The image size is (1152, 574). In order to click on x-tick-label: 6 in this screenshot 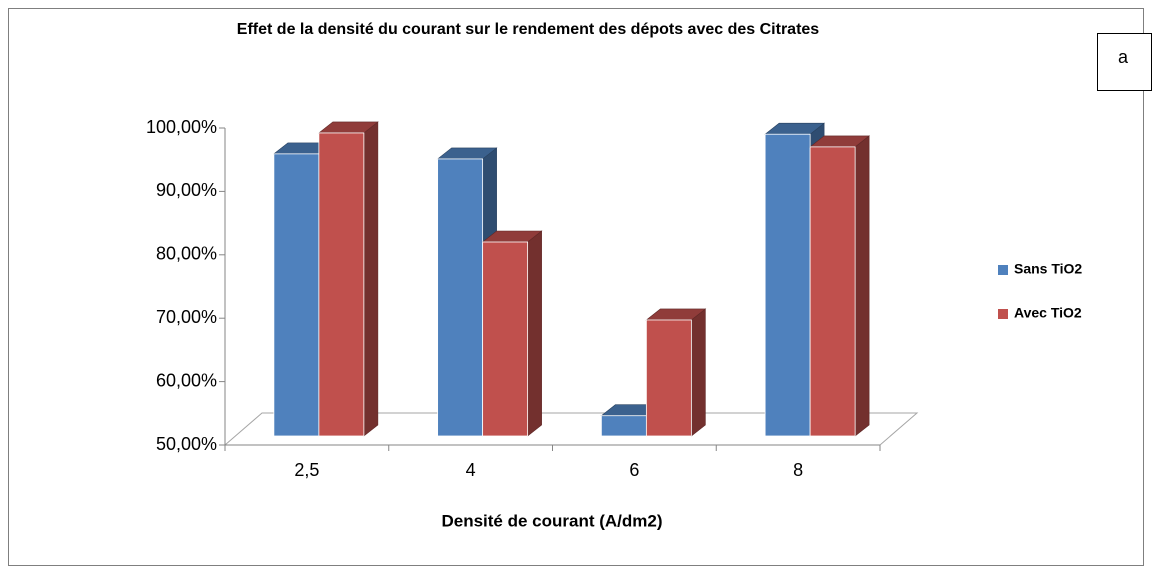, I will do `click(634, 470)`.